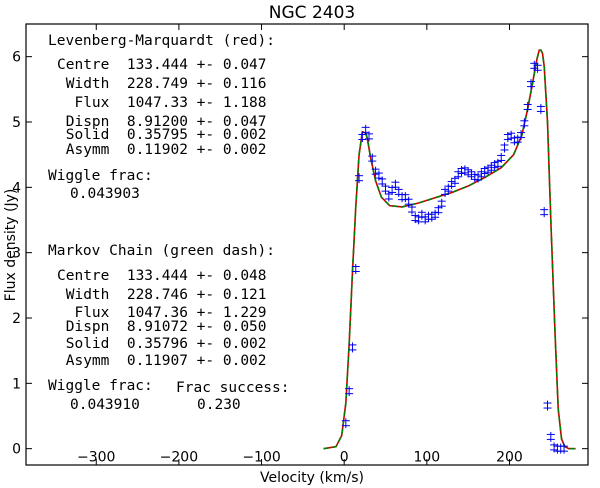 Image resolution: width=600 pixels, height=488 pixels. Describe the element at coordinates (162, 327) in the screenshot. I see `mc-row-dispn: Dispn 8.91072 +- 0.050` at that location.